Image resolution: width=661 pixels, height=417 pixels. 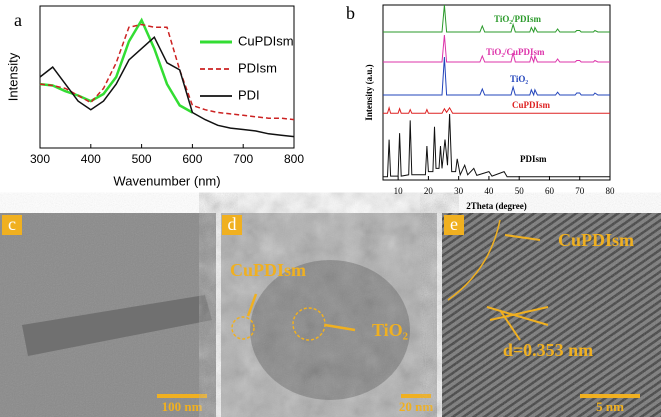 I want to click on x-tick-label: 40, so click(x=489, y=191).